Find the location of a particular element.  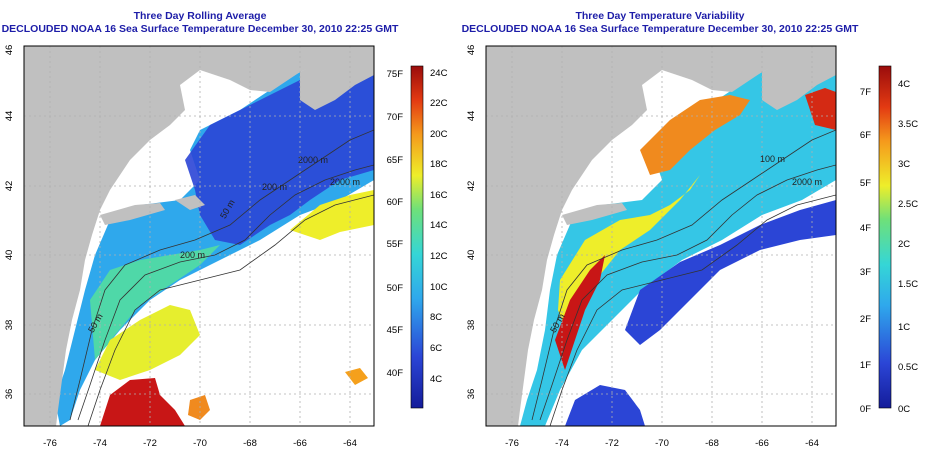

left-cb-c-10: 6C is located at coordinates (436, 348).